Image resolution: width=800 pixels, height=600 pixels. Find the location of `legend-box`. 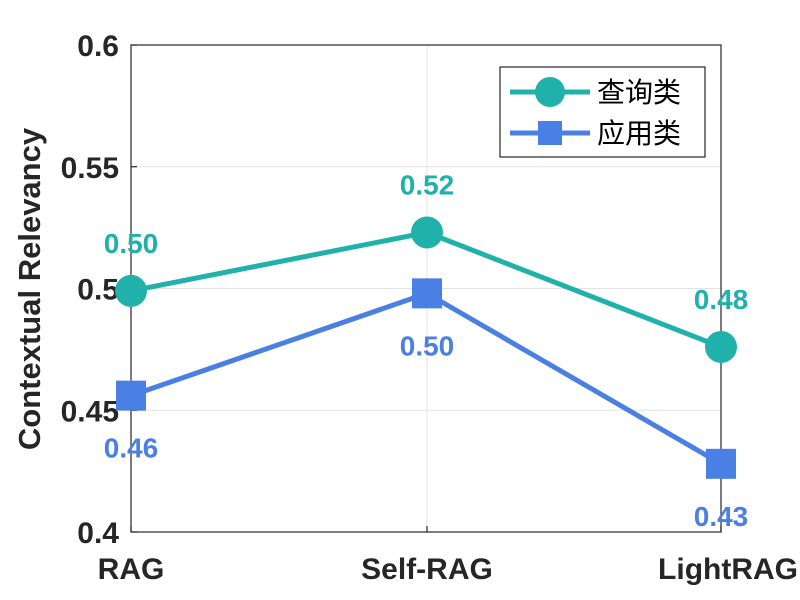

legend-box is located at coordinates (602, 112).